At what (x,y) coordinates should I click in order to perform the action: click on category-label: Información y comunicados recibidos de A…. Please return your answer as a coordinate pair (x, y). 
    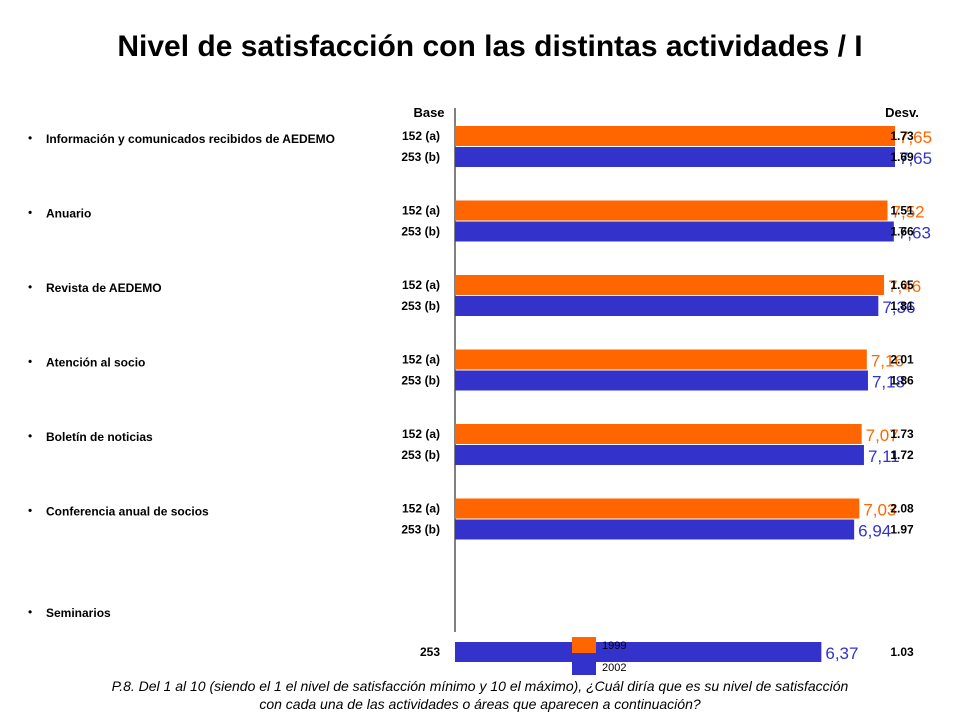
    Looking at the image, I should click on (190, 139).